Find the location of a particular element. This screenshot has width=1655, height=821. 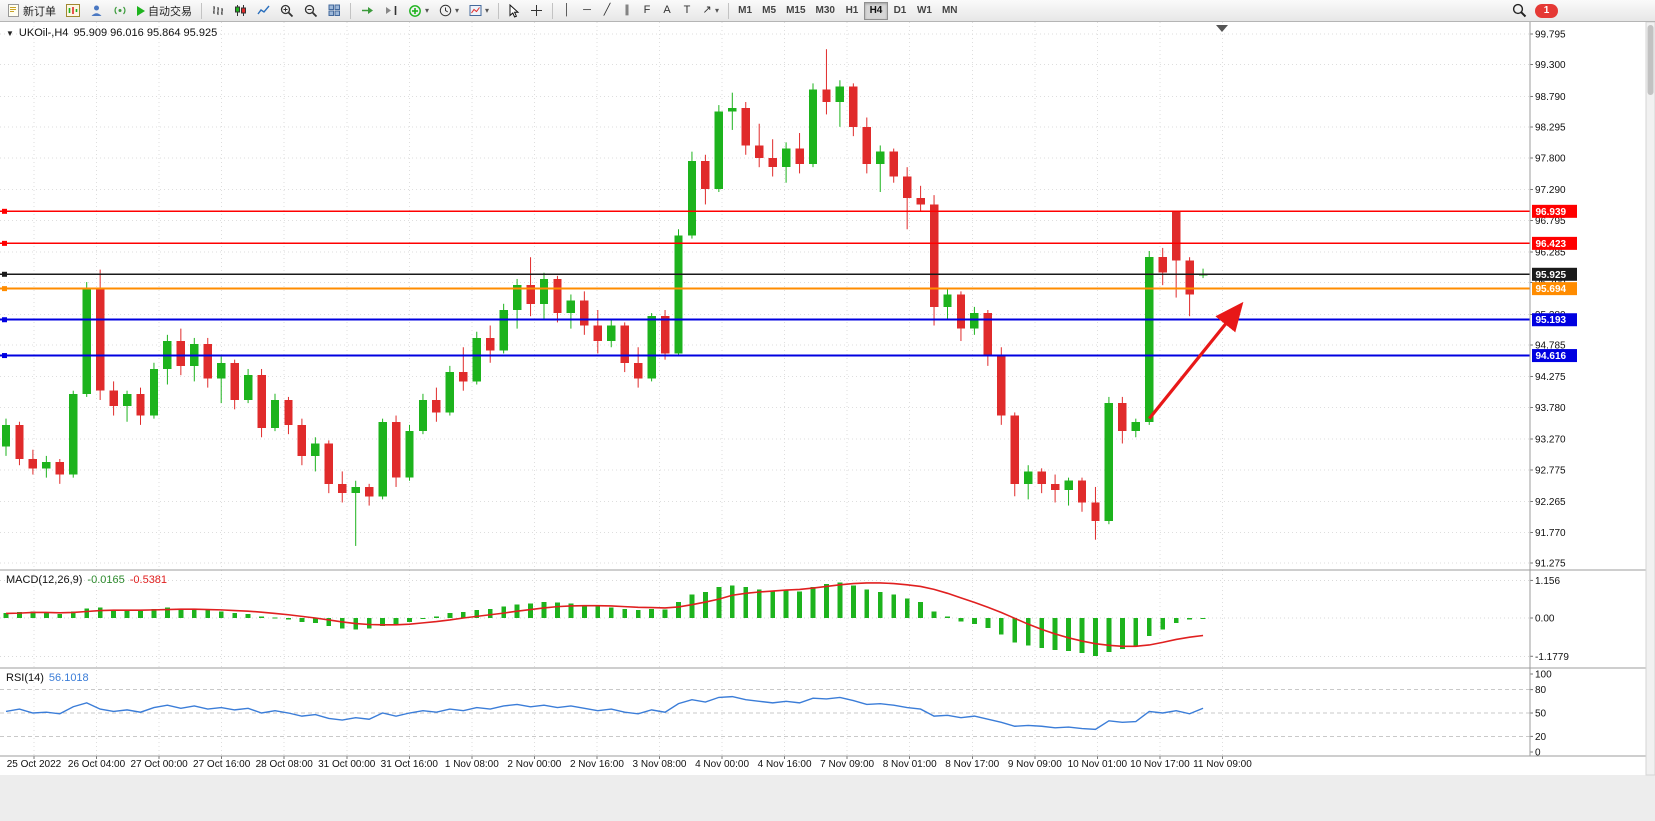

price-axis-label: 99.300 is located at coordinates (1550, 65).